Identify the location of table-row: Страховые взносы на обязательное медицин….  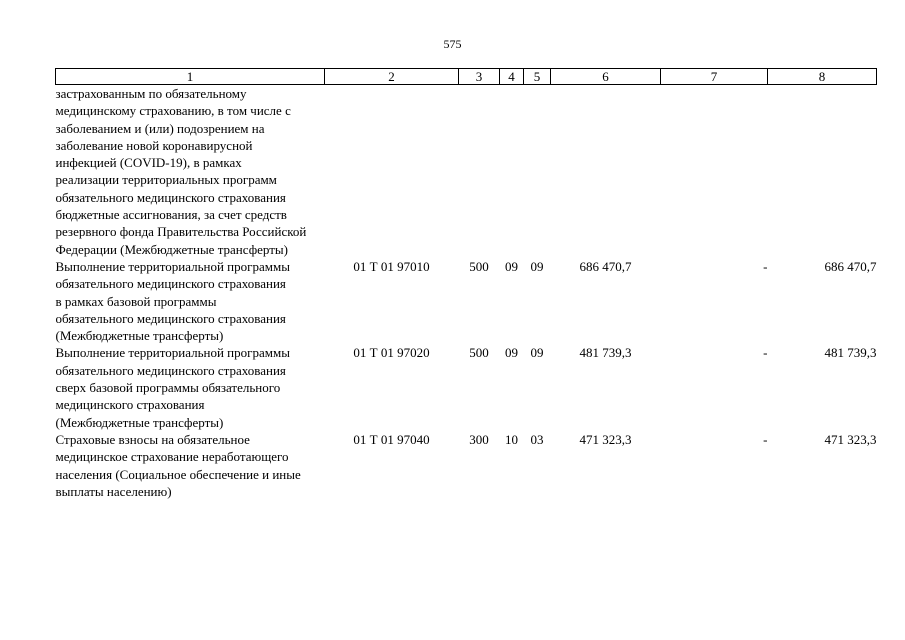
(466, 465).